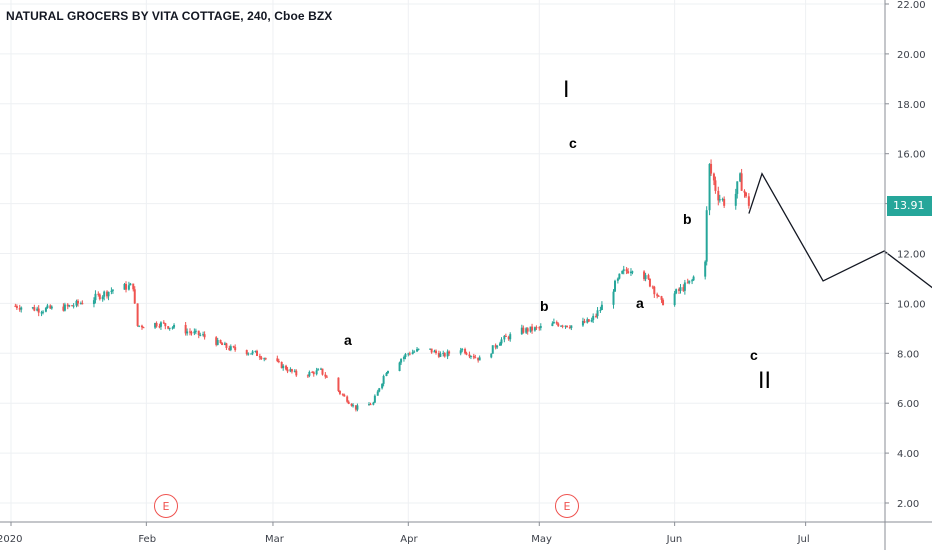  What do you see at coordinates (908, 354) in the screenshot?
I see `y-tick-label: 8.00` at bounding box center [908, 354].